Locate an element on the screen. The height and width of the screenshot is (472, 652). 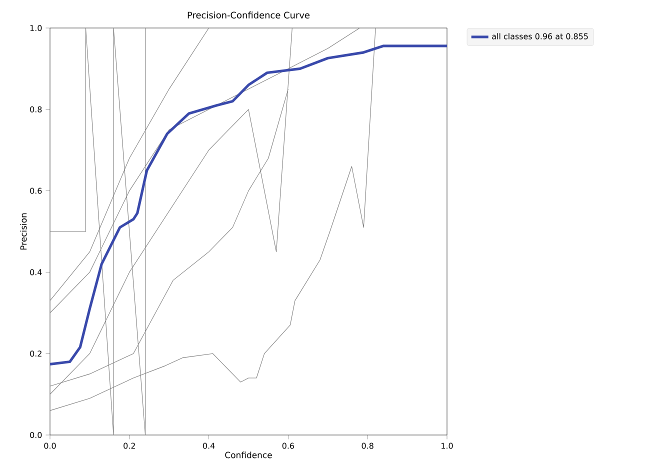
y-axis-title: Precision is located at coordinates (23, 231).